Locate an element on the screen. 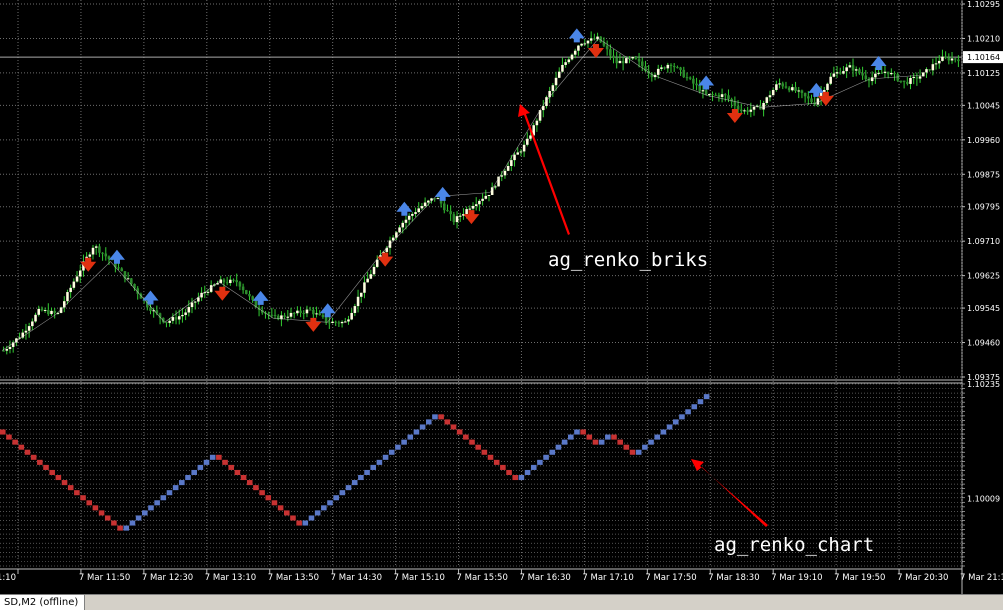 This screenshot has height=610, width=1003. current-price-label: 1.10164 is located at coordinates (983, 57).